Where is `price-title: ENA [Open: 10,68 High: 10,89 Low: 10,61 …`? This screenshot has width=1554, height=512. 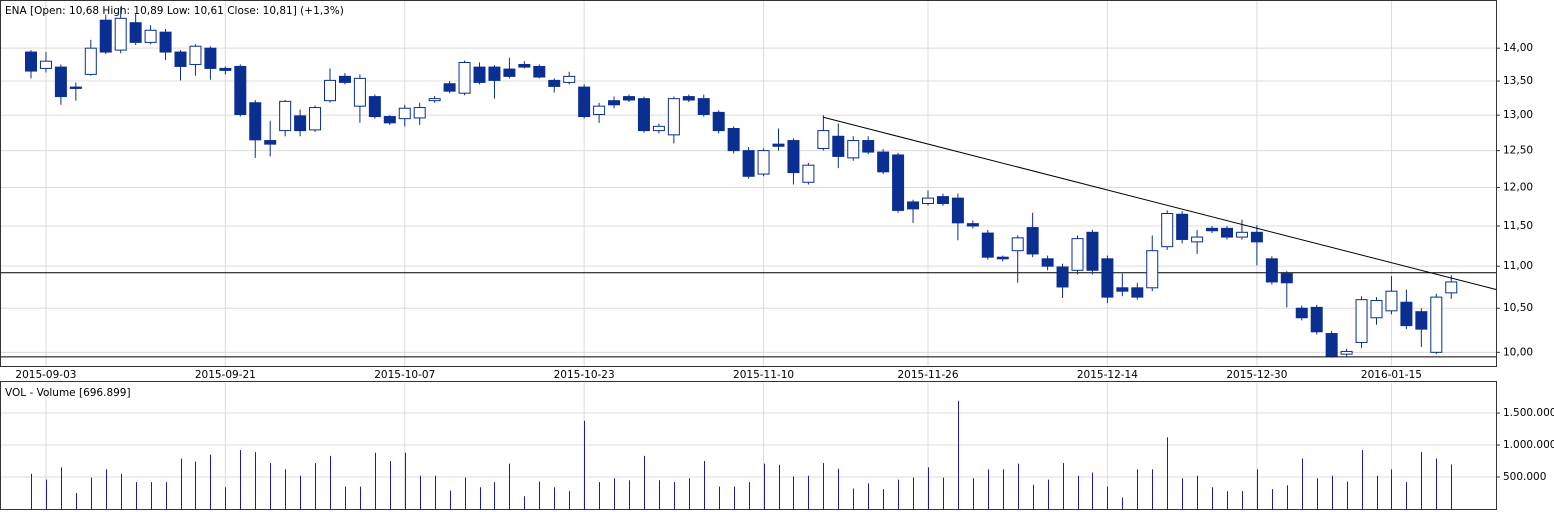
price-title: ENA [Open: 10,68 High: 10,89 Low: 10,61 … is located at coordinates (174, 11).